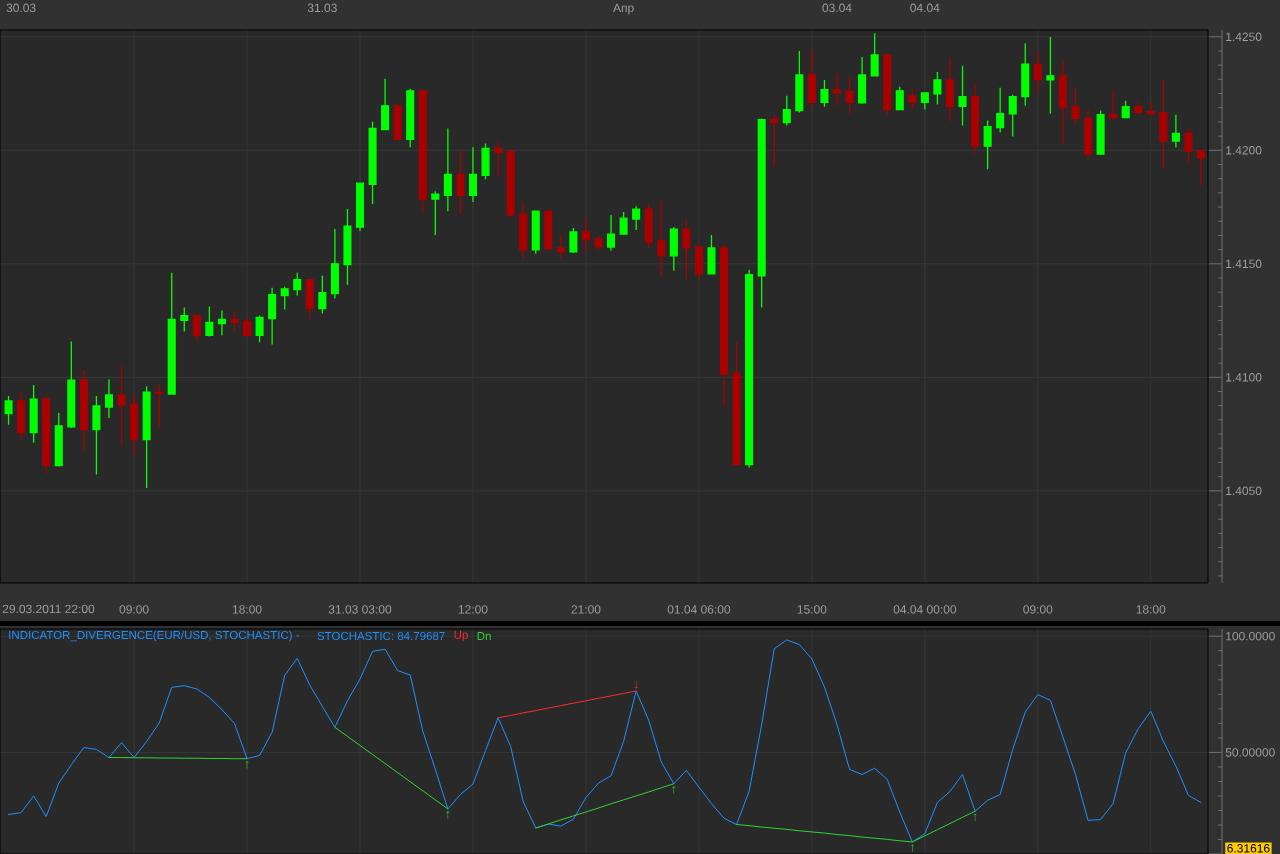 The height and width of the screenshot is (854, 1280). I want to click on y-tick-label: 100.0000, so click(1250, 636).